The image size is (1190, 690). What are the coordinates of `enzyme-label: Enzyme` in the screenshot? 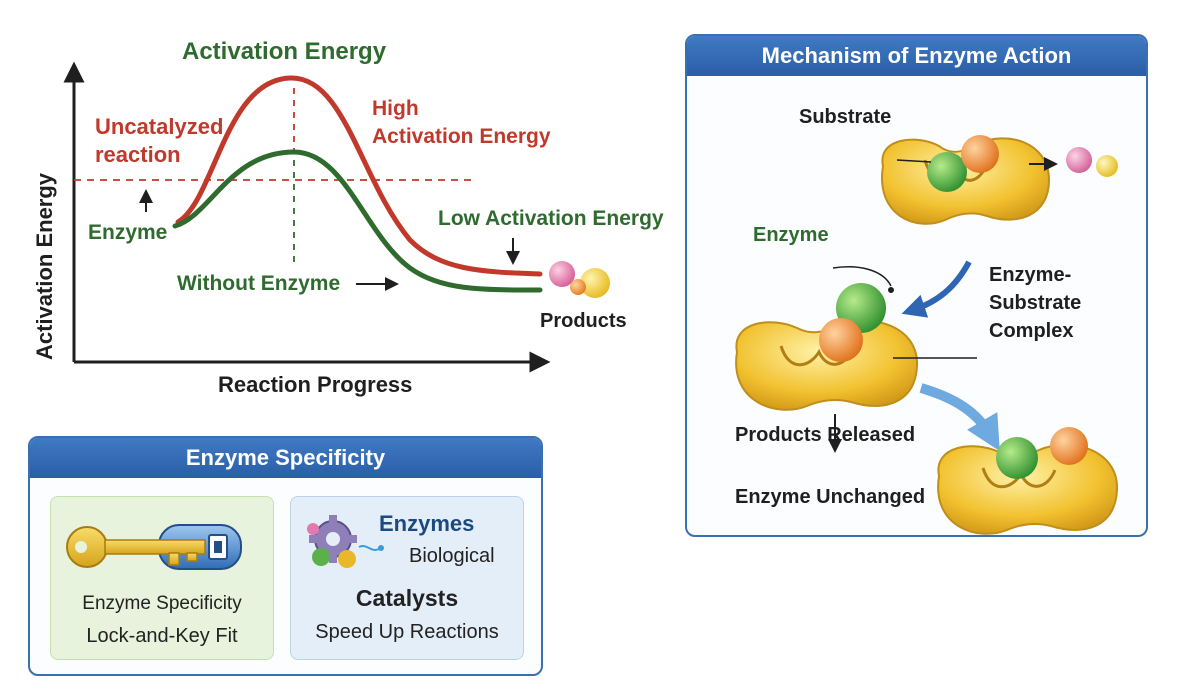 It's located at (791, 235).